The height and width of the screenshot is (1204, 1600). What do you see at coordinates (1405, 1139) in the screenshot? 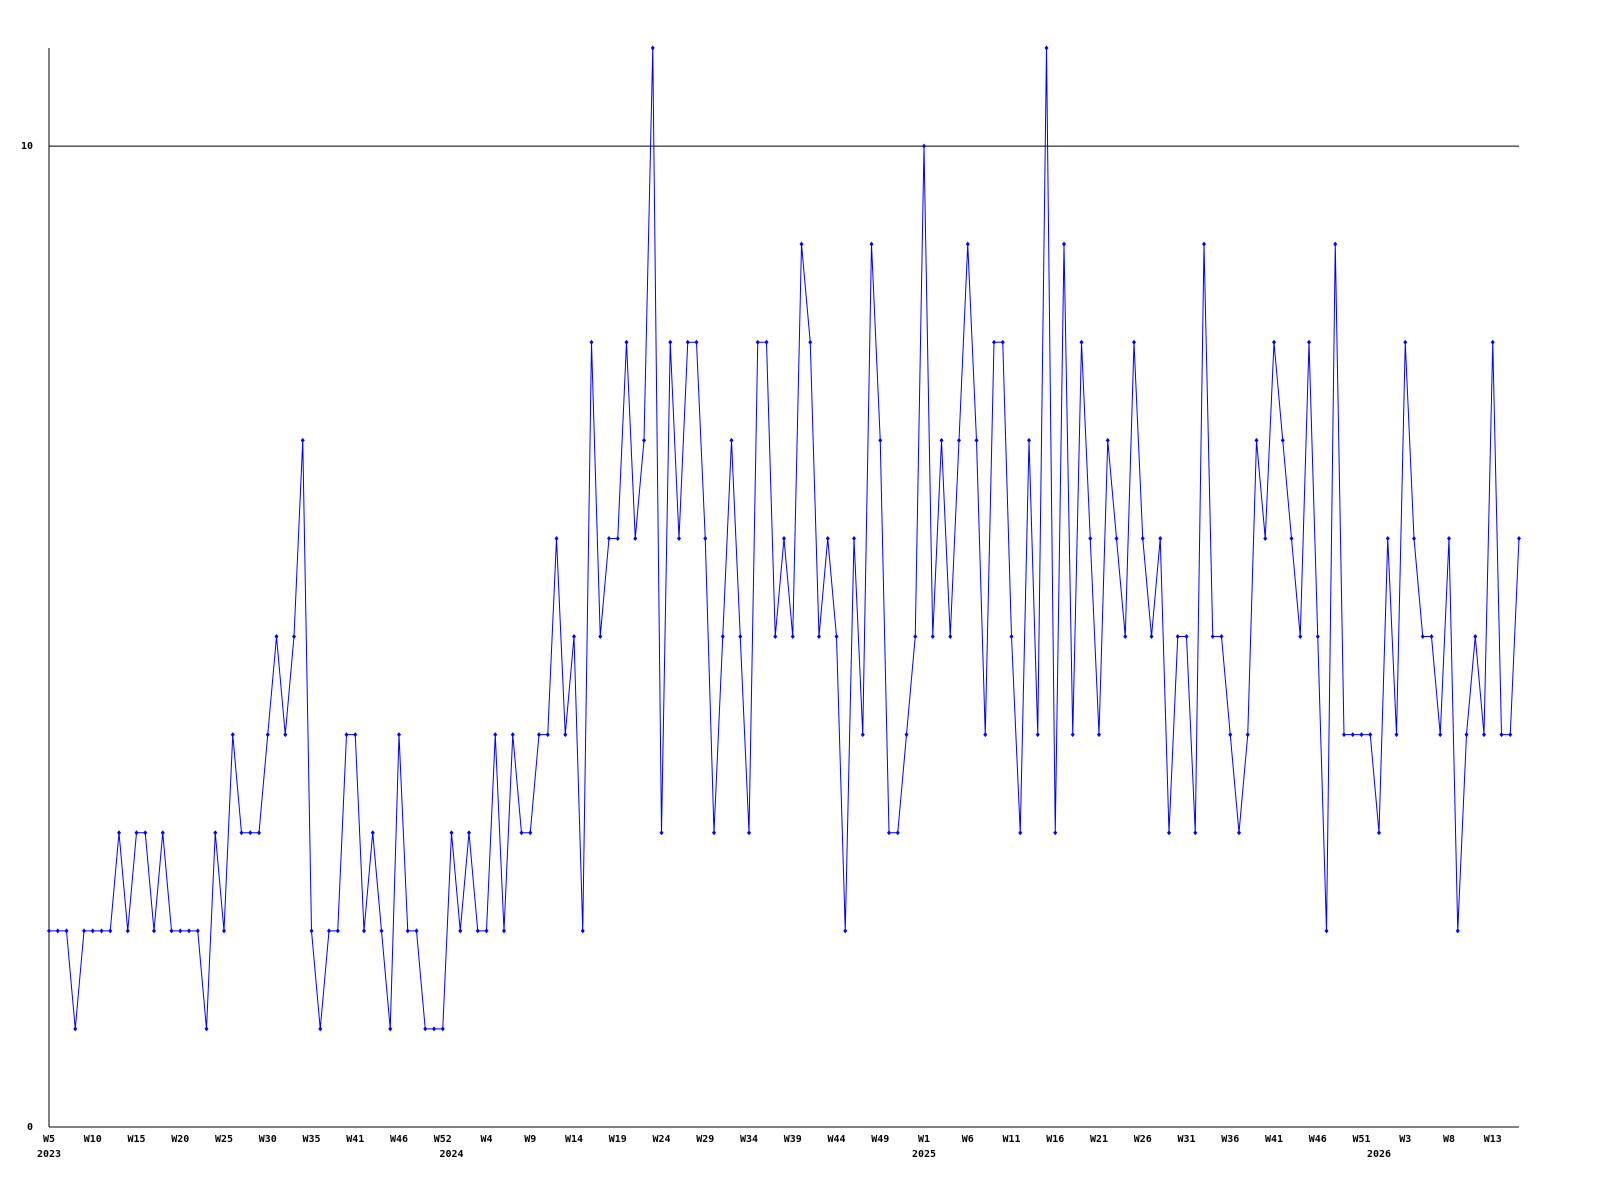
I see `x-tick-label: W3` at bounding box center [1405, 1139].